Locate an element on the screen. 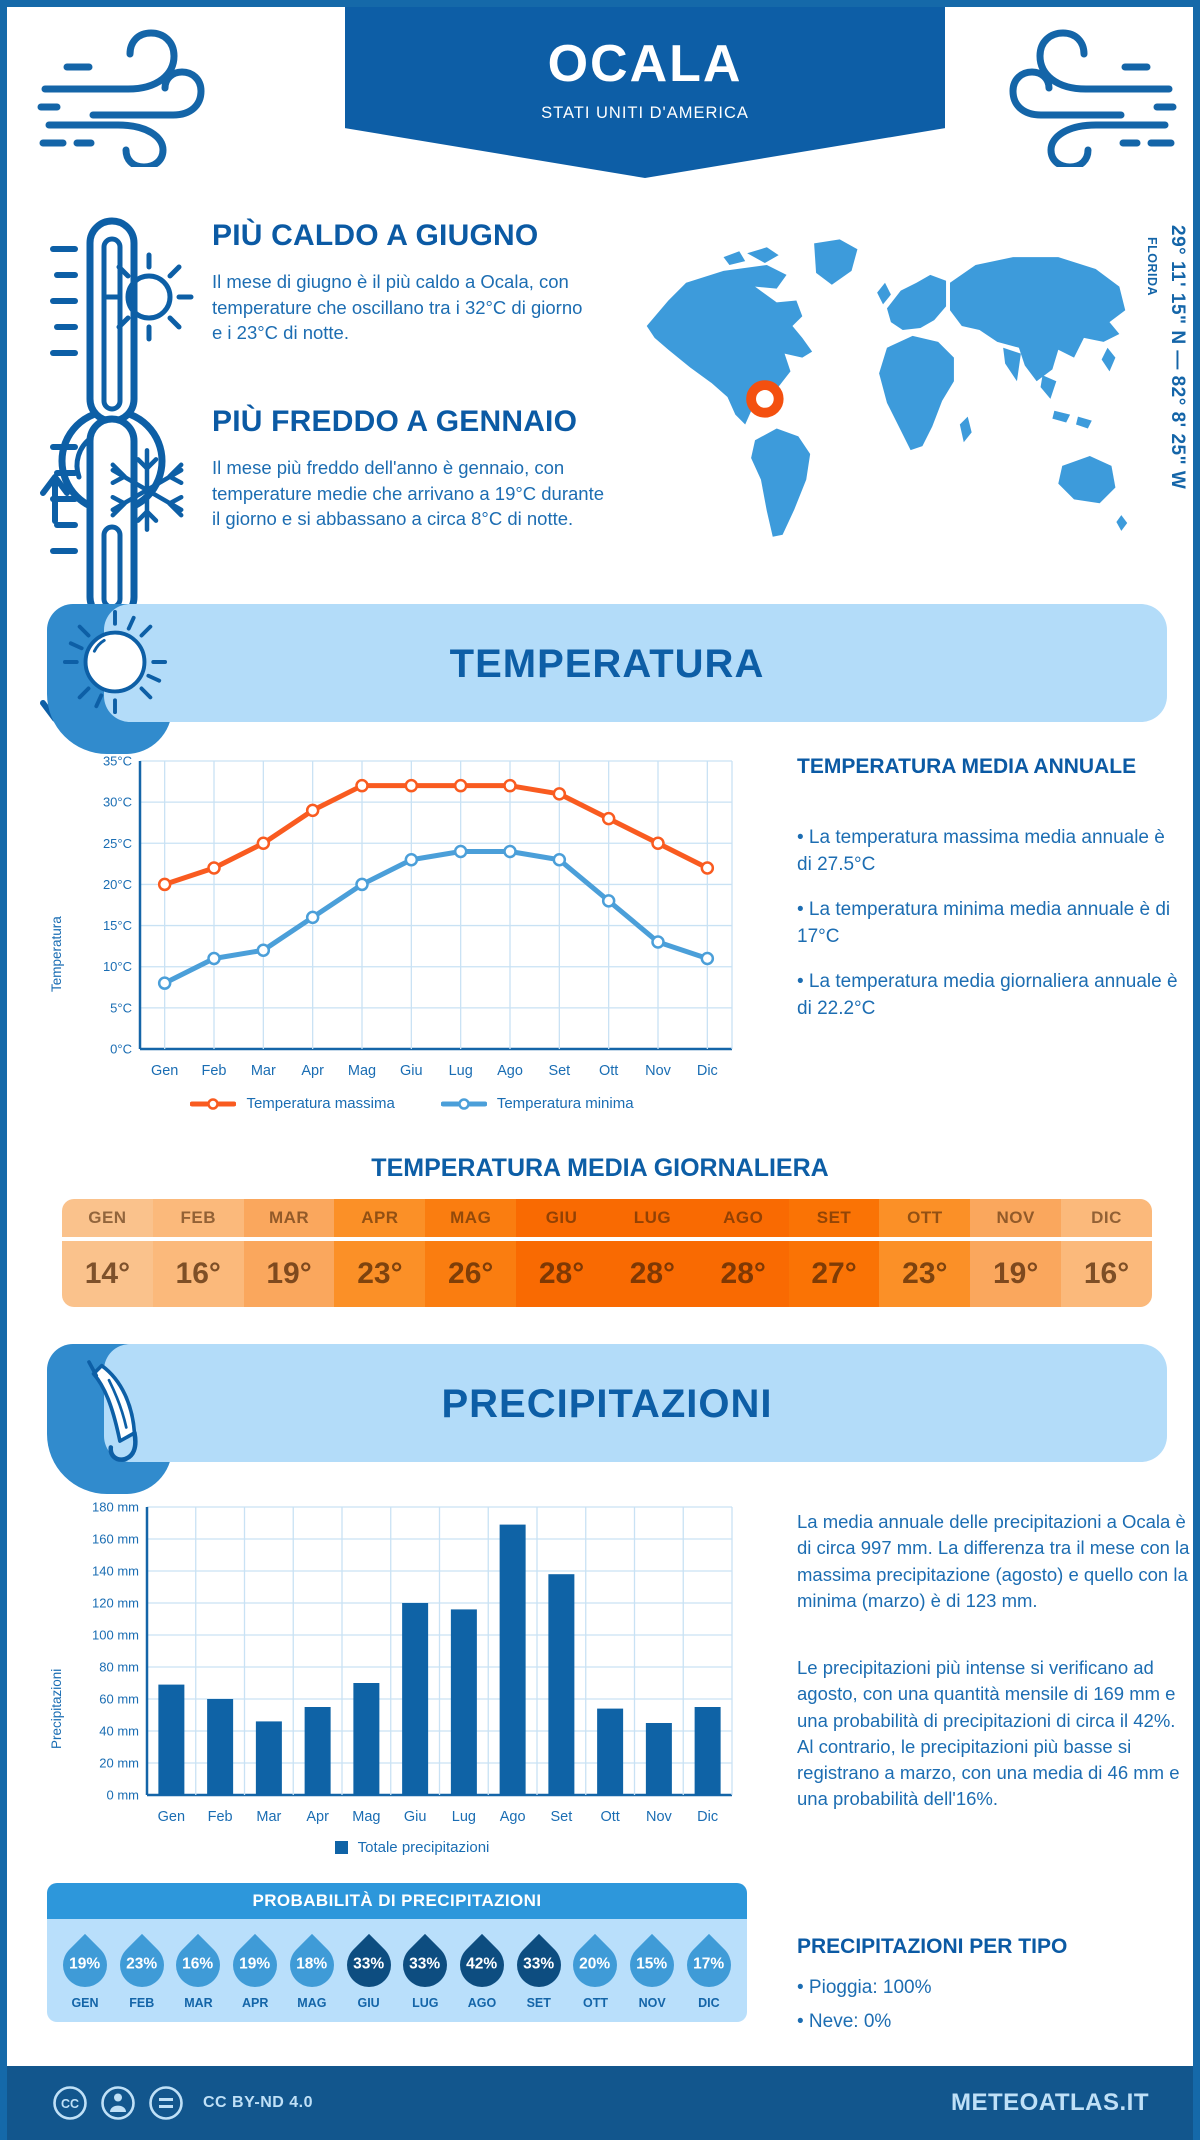 The height and width of the screenshot is (2140, 1200). svg-text: 100 mm is located at coordinates (115, 1635).